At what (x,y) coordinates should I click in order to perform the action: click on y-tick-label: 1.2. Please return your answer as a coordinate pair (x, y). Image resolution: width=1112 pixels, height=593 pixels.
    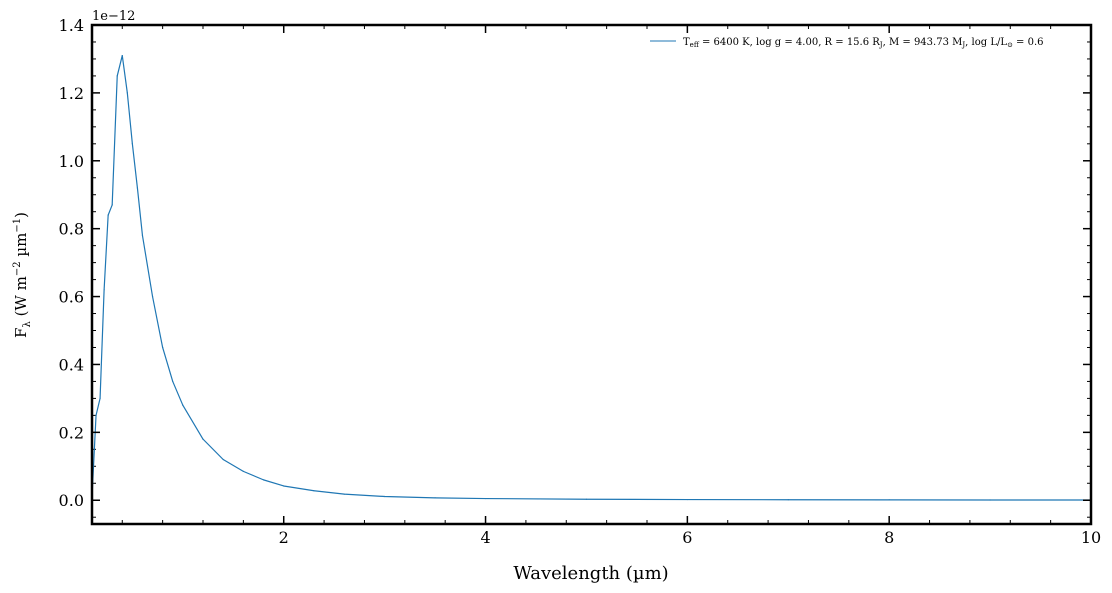
    Looking at the image, I should click on (71, 93).